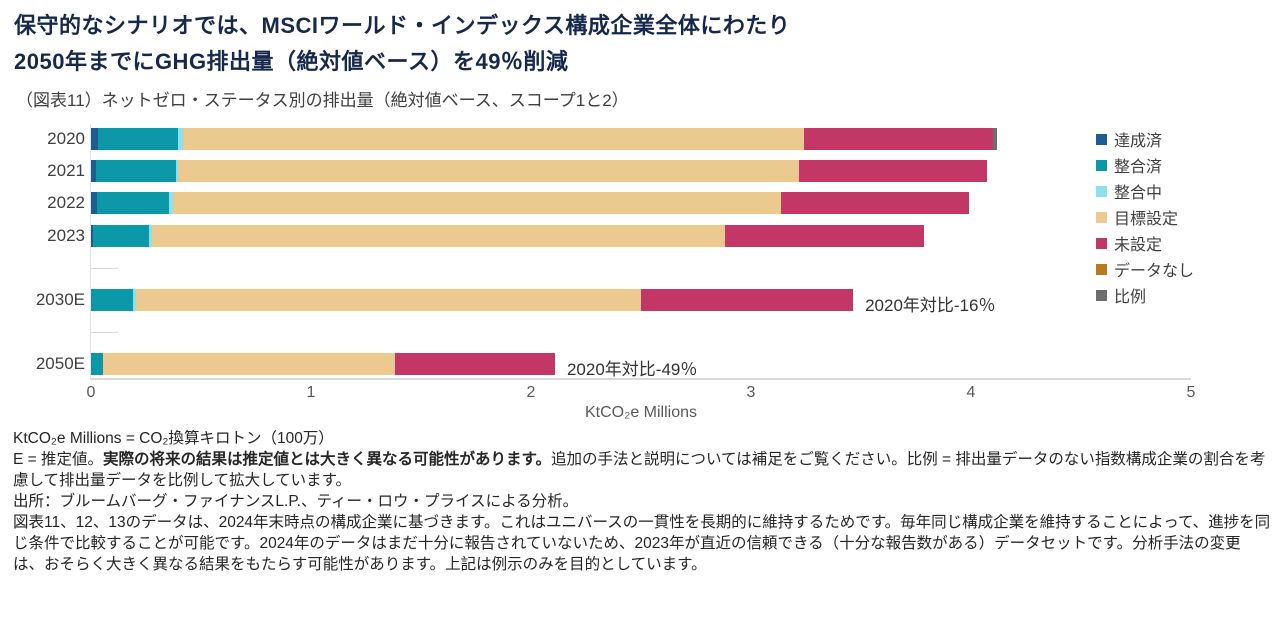  I want to click on bar-segment-2022-整合中, so click(170, 203).